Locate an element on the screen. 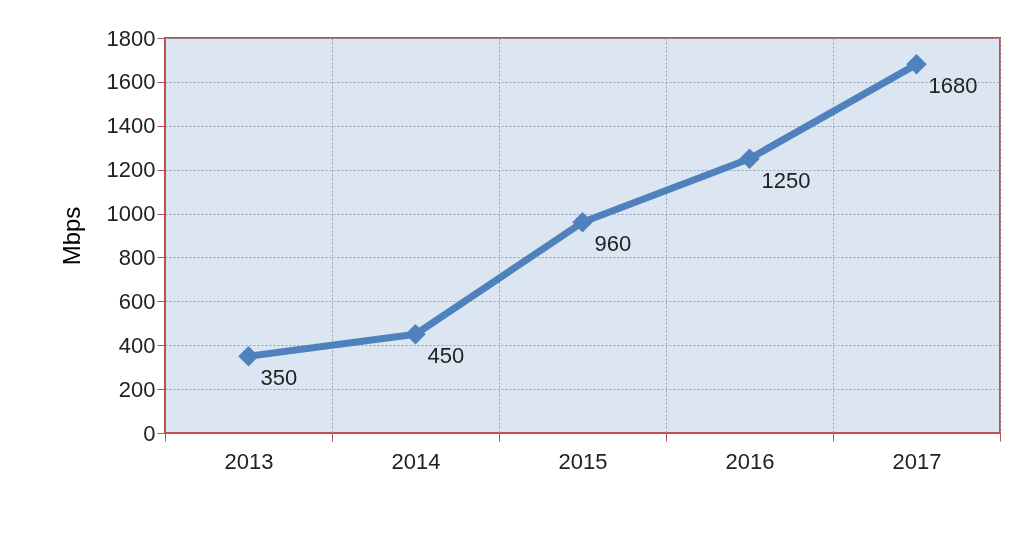 This screenshot has width=1015, height=543. y-tick-label: 400 is located at coordinates (137, 345).